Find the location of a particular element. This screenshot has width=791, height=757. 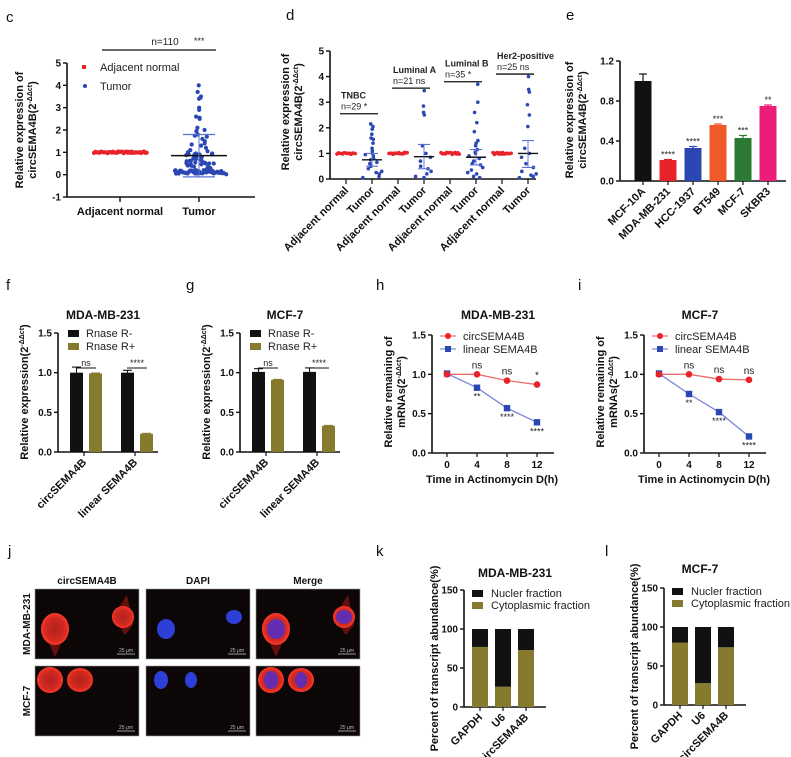

i-y-tick-label: 1.5 is located at coordinates (631, 336).